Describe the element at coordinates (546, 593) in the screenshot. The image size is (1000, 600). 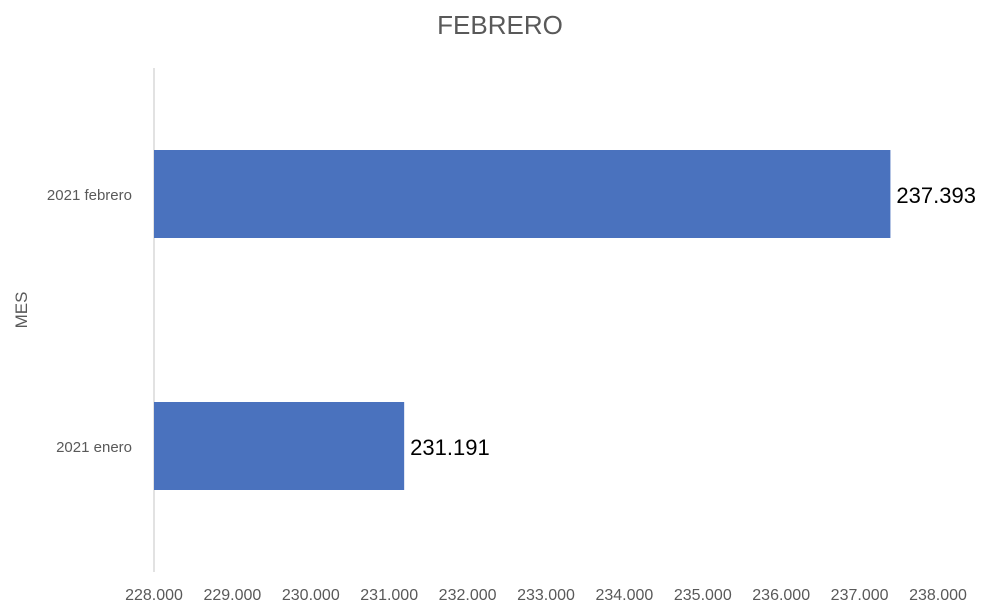
I see `x-tick-label: 233.000` at that location.